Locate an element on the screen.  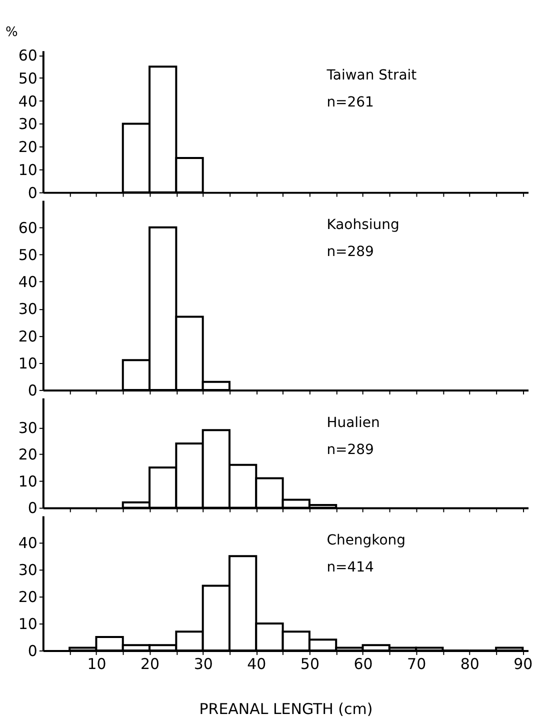
x-tick-label: 90 is located at coordinates (523, 663).